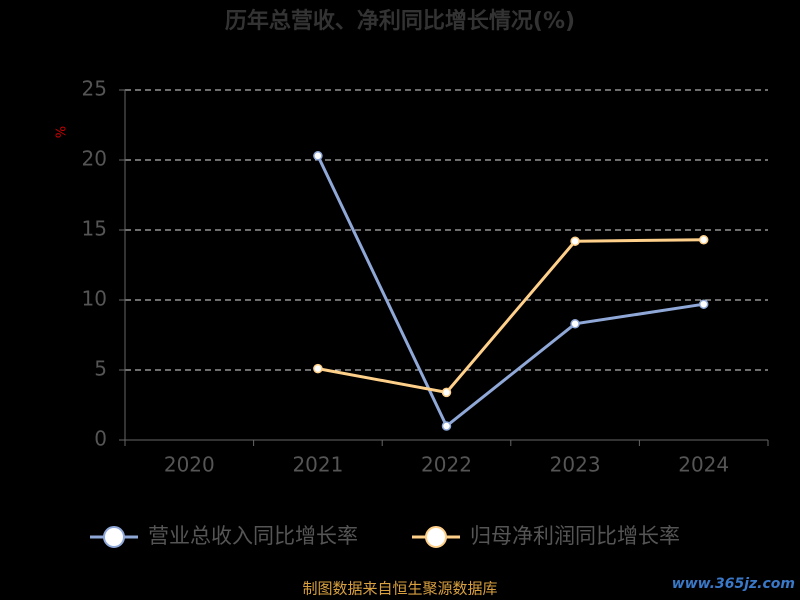  I want to click on y-tick-label: 5, so click(100, 369).